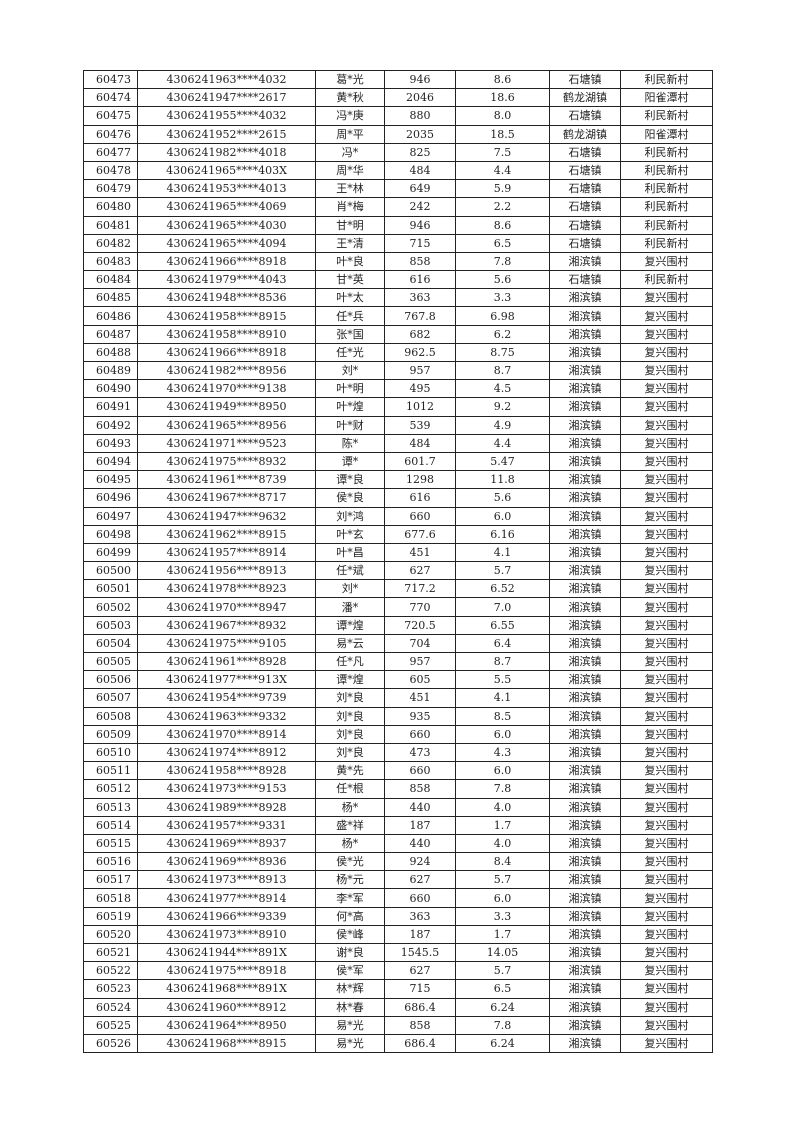 The width and height of the screenshot is (794, 1122). I want to click on row-number-cell: 60487, so click(110, 334).